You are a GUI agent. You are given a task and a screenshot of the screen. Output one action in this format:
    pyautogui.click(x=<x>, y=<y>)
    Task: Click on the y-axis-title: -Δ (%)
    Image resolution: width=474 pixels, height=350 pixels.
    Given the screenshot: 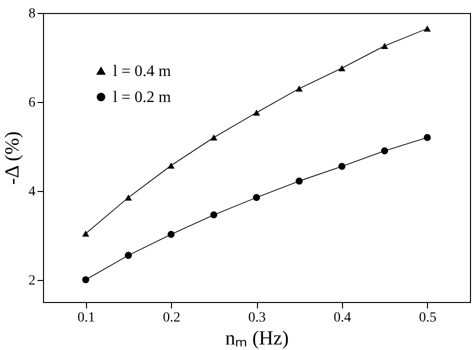 What is the action you would take?
    pyautogui.click(x=13, y=158)
    